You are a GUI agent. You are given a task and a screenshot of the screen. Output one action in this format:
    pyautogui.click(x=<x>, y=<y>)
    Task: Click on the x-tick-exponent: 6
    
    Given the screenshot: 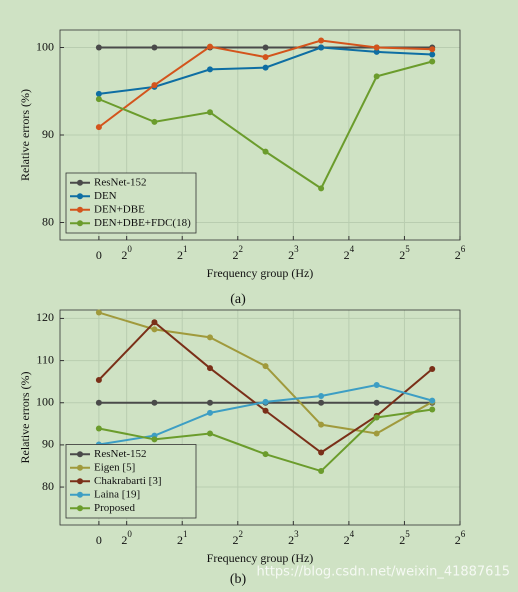 What is the action you would take?
    pyautogui.click(x=463, y=534)
    